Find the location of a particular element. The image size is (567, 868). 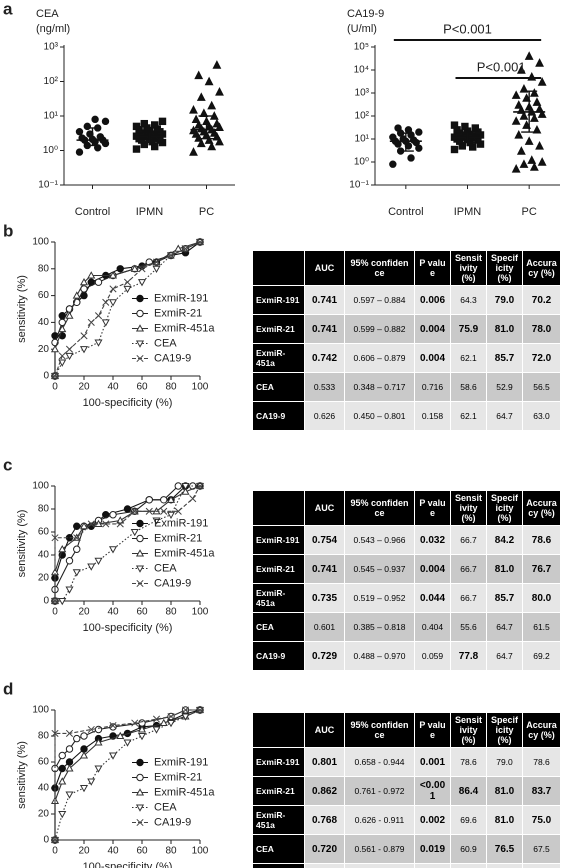

table-cell: 0.658 - 0.944 is located at coordinates (379, 762).